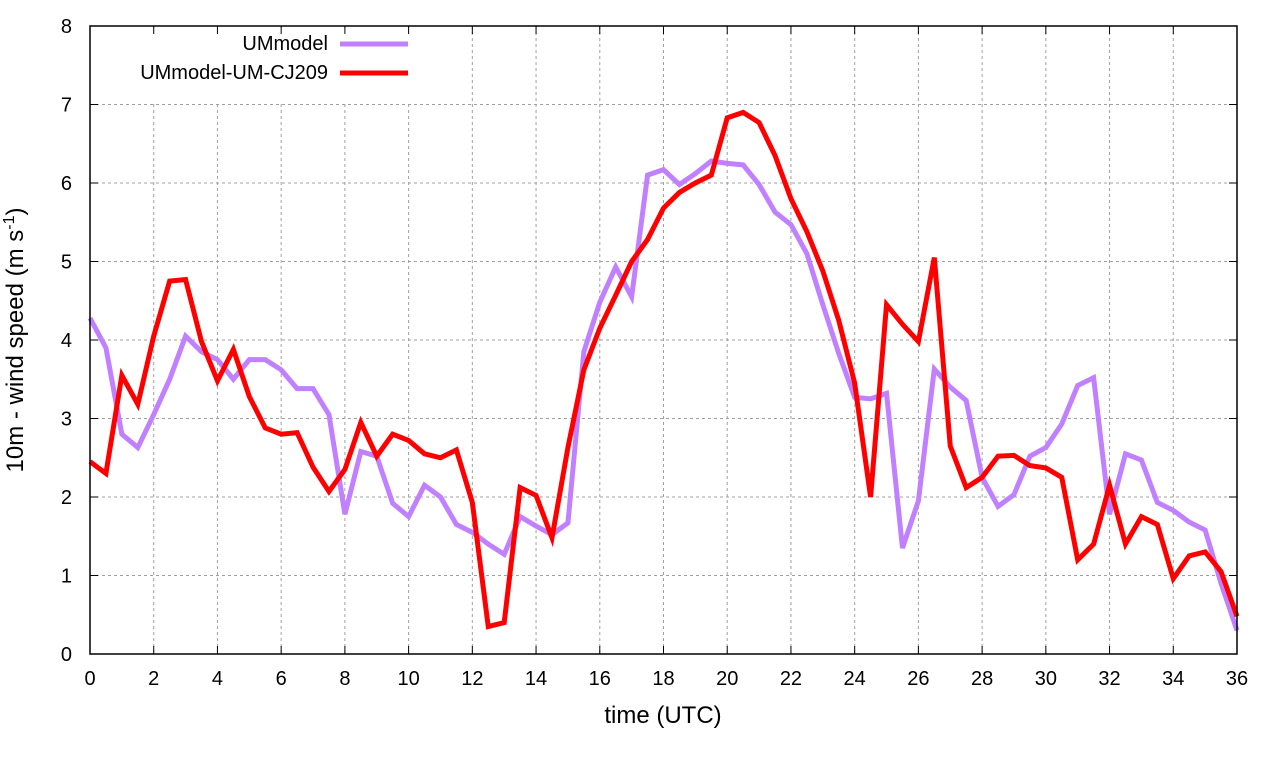 The image size is (1280, 760). Describe the element at coordinates (982, 679) in the screenshot. I see `x-tick-label: 28` at that location.